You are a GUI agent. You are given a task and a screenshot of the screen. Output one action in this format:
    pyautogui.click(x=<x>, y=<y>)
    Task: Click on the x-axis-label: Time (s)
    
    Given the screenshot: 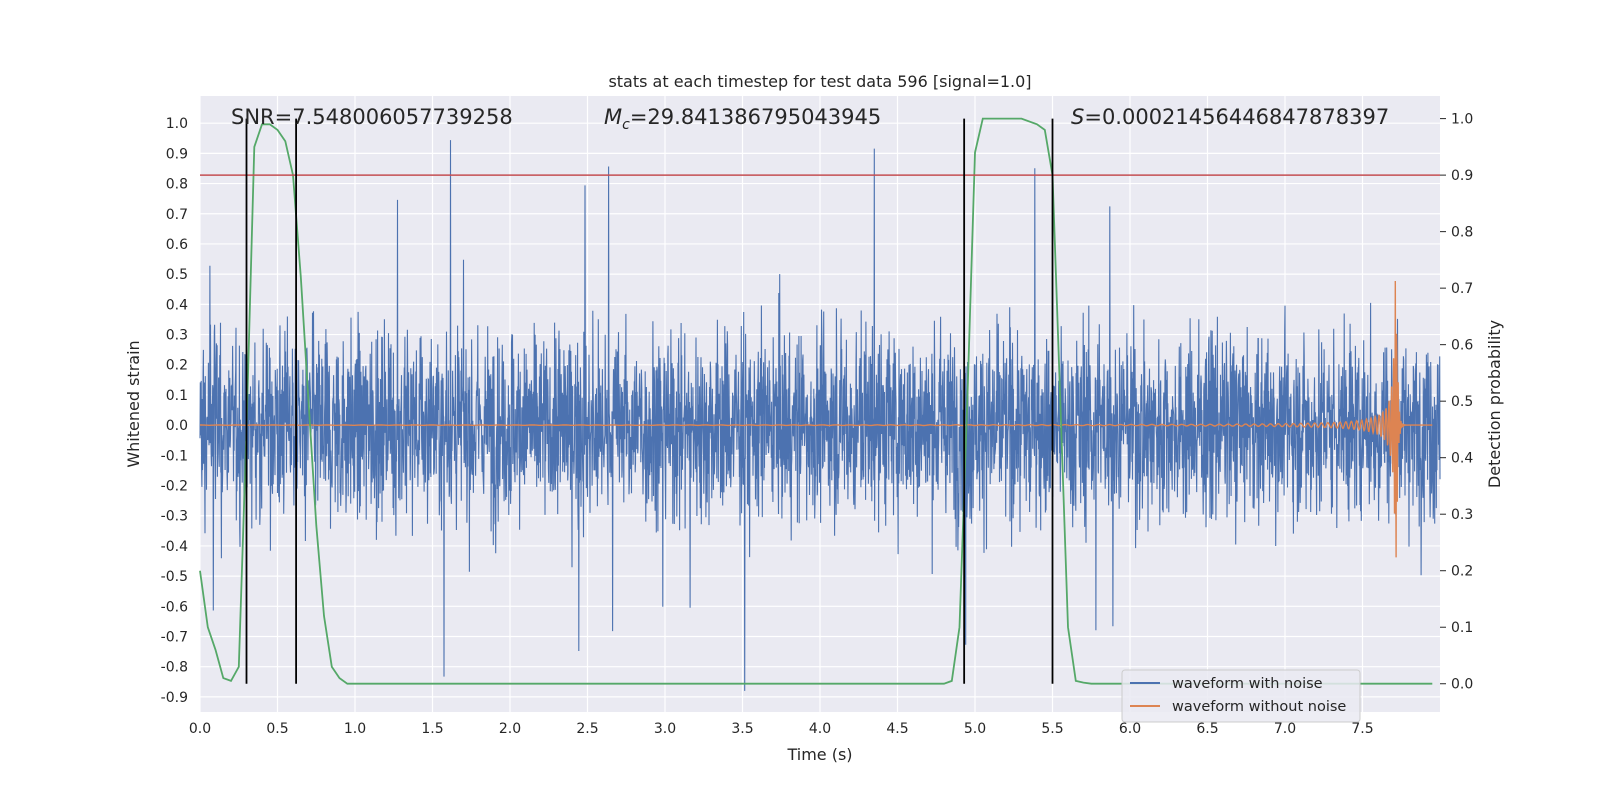 What is the action you would take?
    pyautogui.click(x=819, y=754)
    